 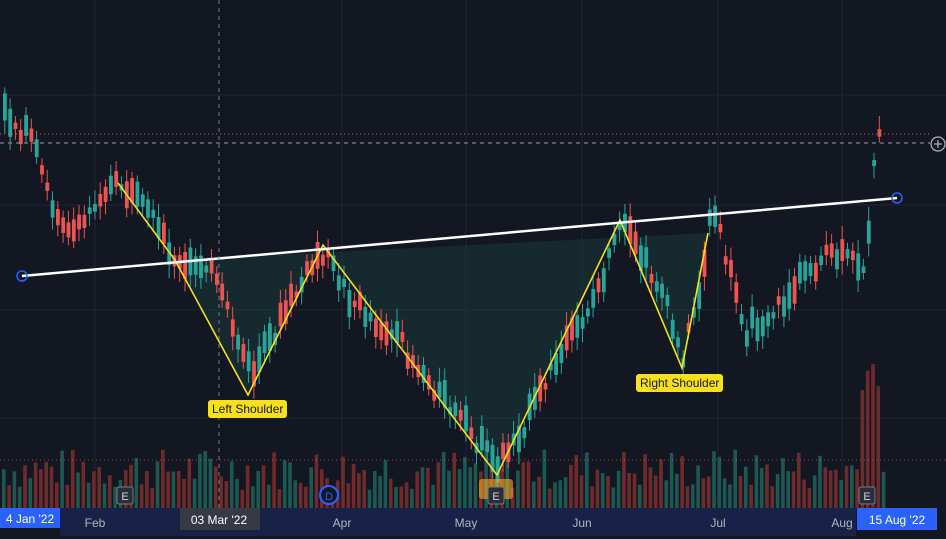 I want to click on left-shoulder-label: Left Shoulder, so click(x=248, y=409).